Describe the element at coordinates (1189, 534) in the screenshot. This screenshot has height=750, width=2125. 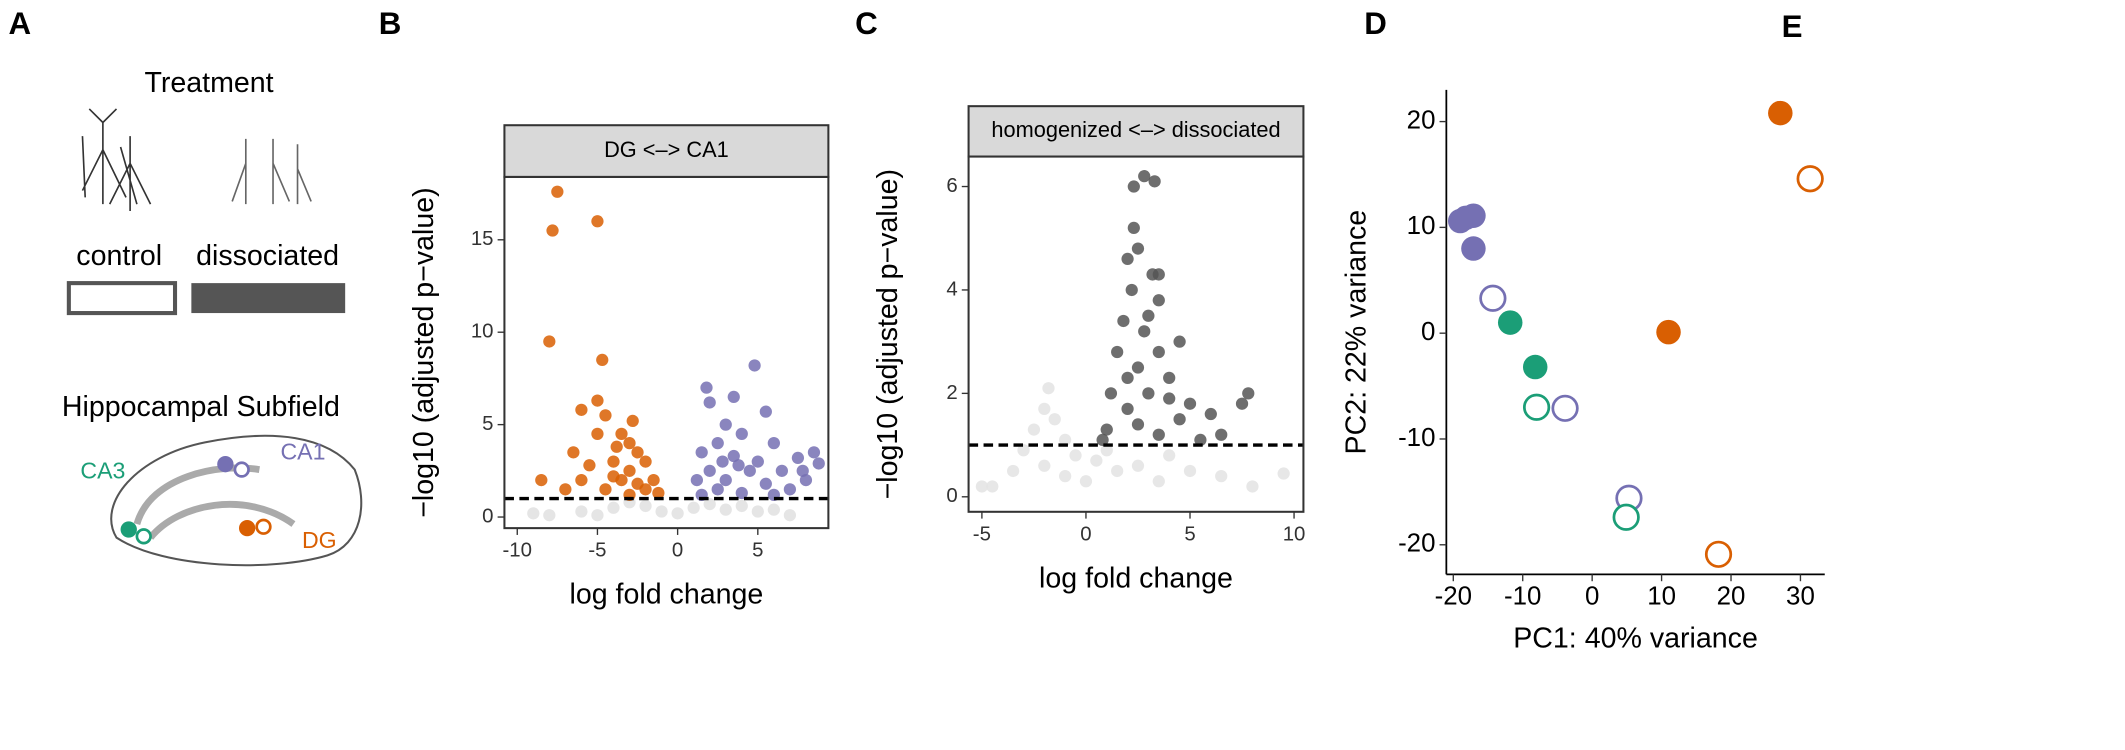
I see `x-tick-label: 5` at that location.